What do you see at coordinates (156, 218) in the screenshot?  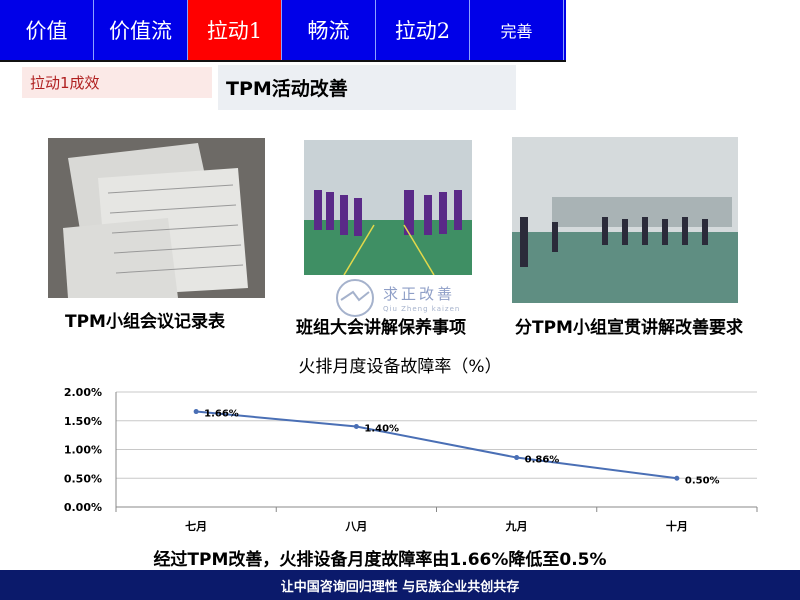 I see `meeting-records-photo` at bounding box center [156, 218].